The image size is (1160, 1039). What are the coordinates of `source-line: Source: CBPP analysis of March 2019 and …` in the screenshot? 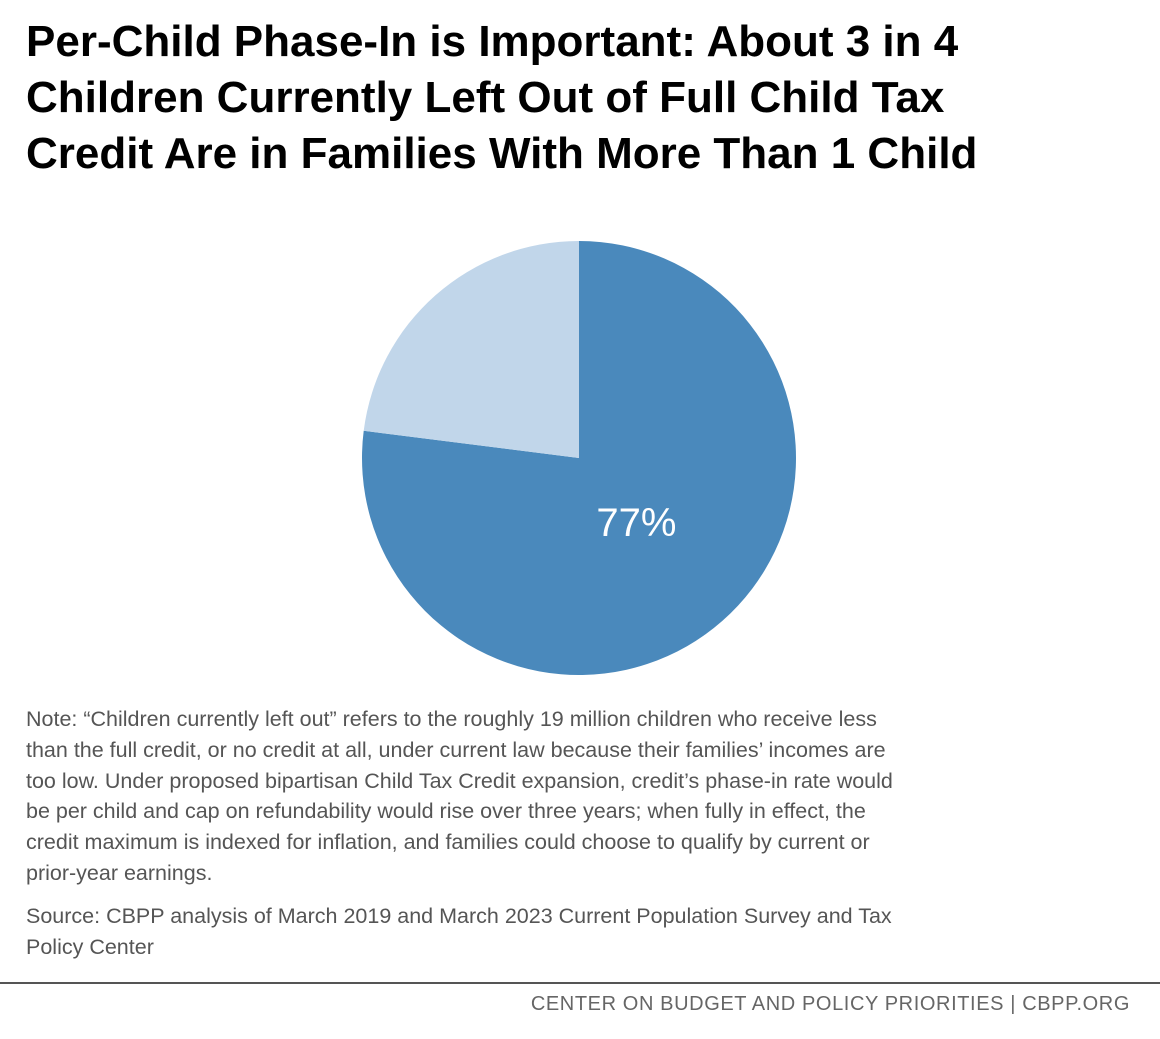 It's located at (459, 916).